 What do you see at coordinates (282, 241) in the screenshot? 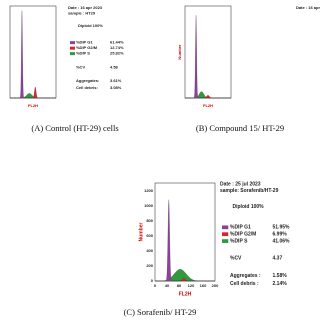
I see `phase-value: 41.06%` at bounding box center [282, 241].